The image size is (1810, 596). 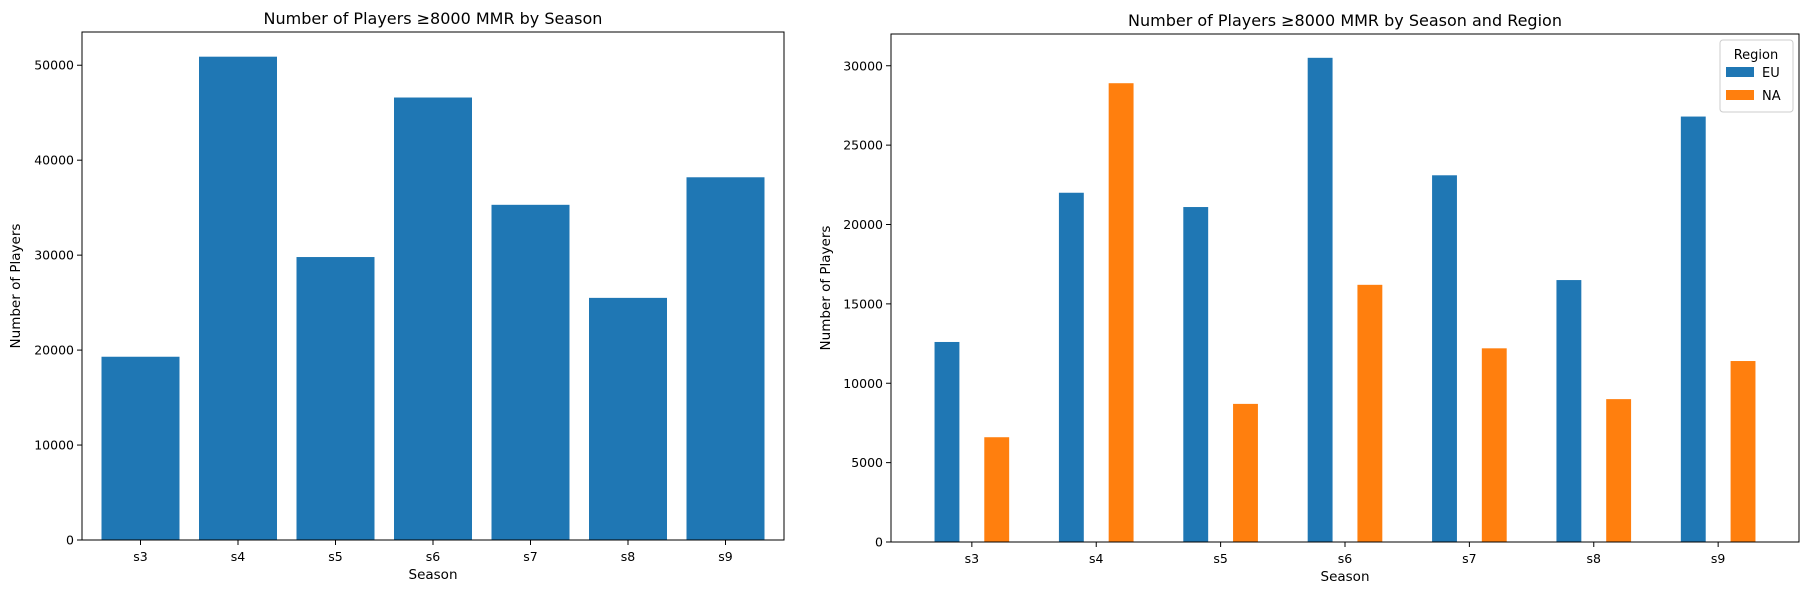 I want to click on y-tick-label: 40000, so click(x=54, y=160).